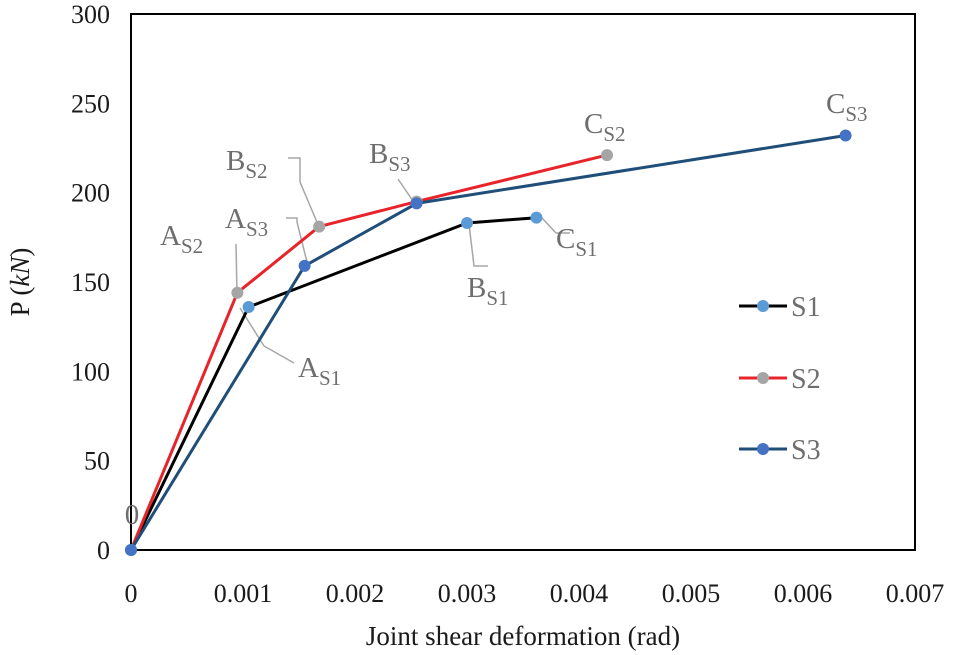  What do you see at coordinates (132, 515) in the screenshot?
I see `origin-label: 0` at bounding box center [132, 515].